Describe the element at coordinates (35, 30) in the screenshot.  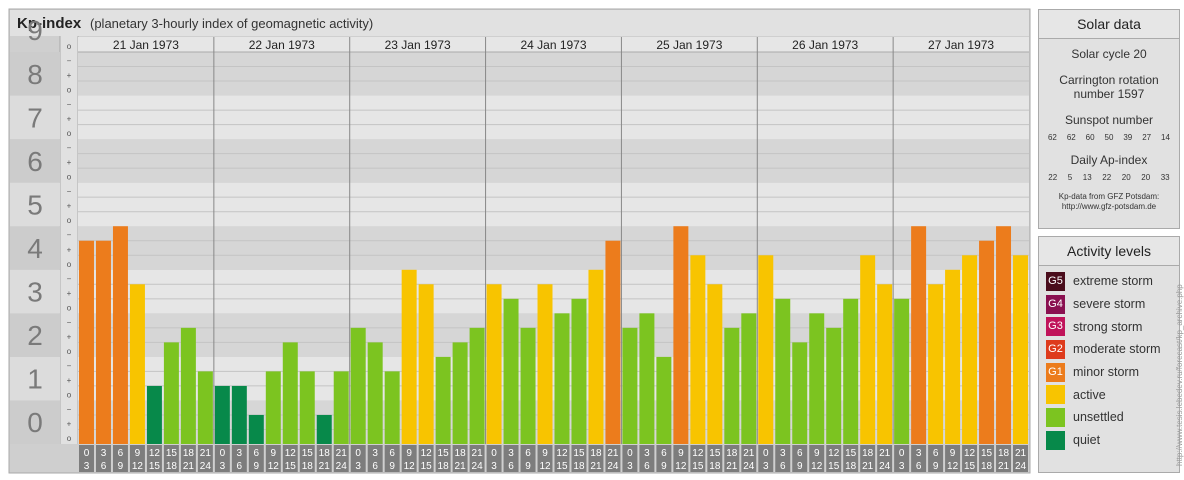
I see `y-tick-label: 9` at that location.